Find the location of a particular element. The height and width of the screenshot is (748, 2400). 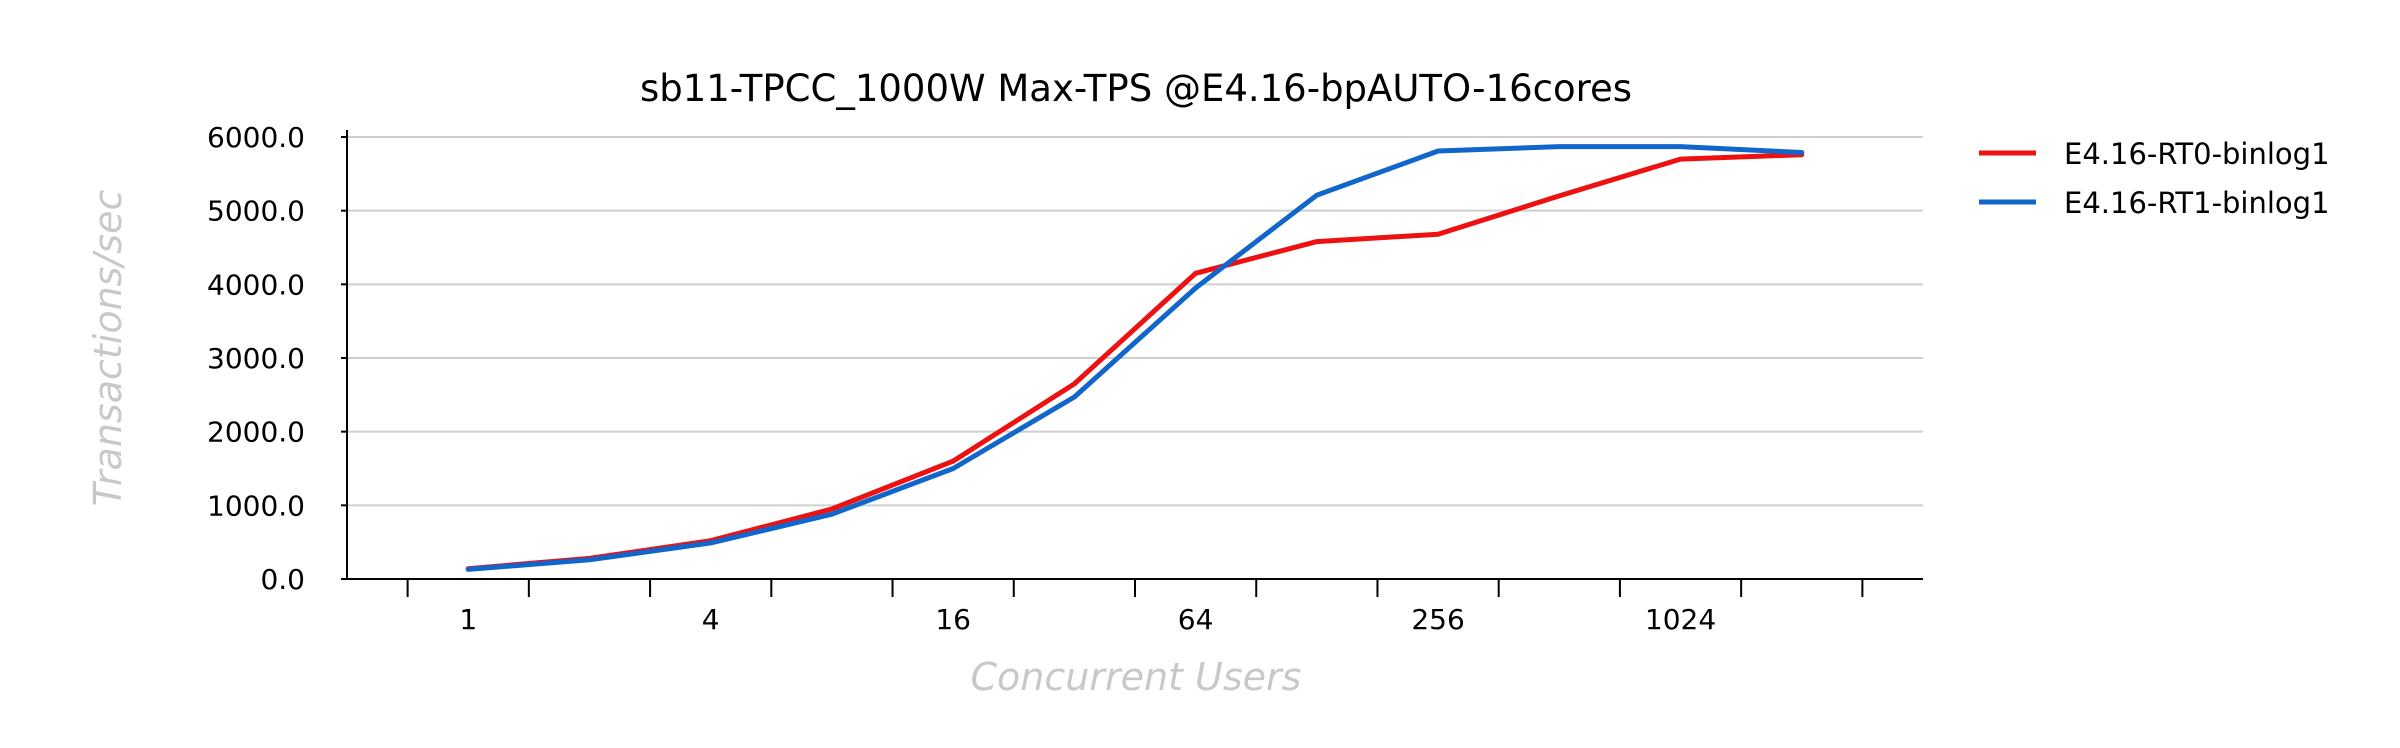

y-tick-label: 1000.0 is located at coordinates (256, 505).